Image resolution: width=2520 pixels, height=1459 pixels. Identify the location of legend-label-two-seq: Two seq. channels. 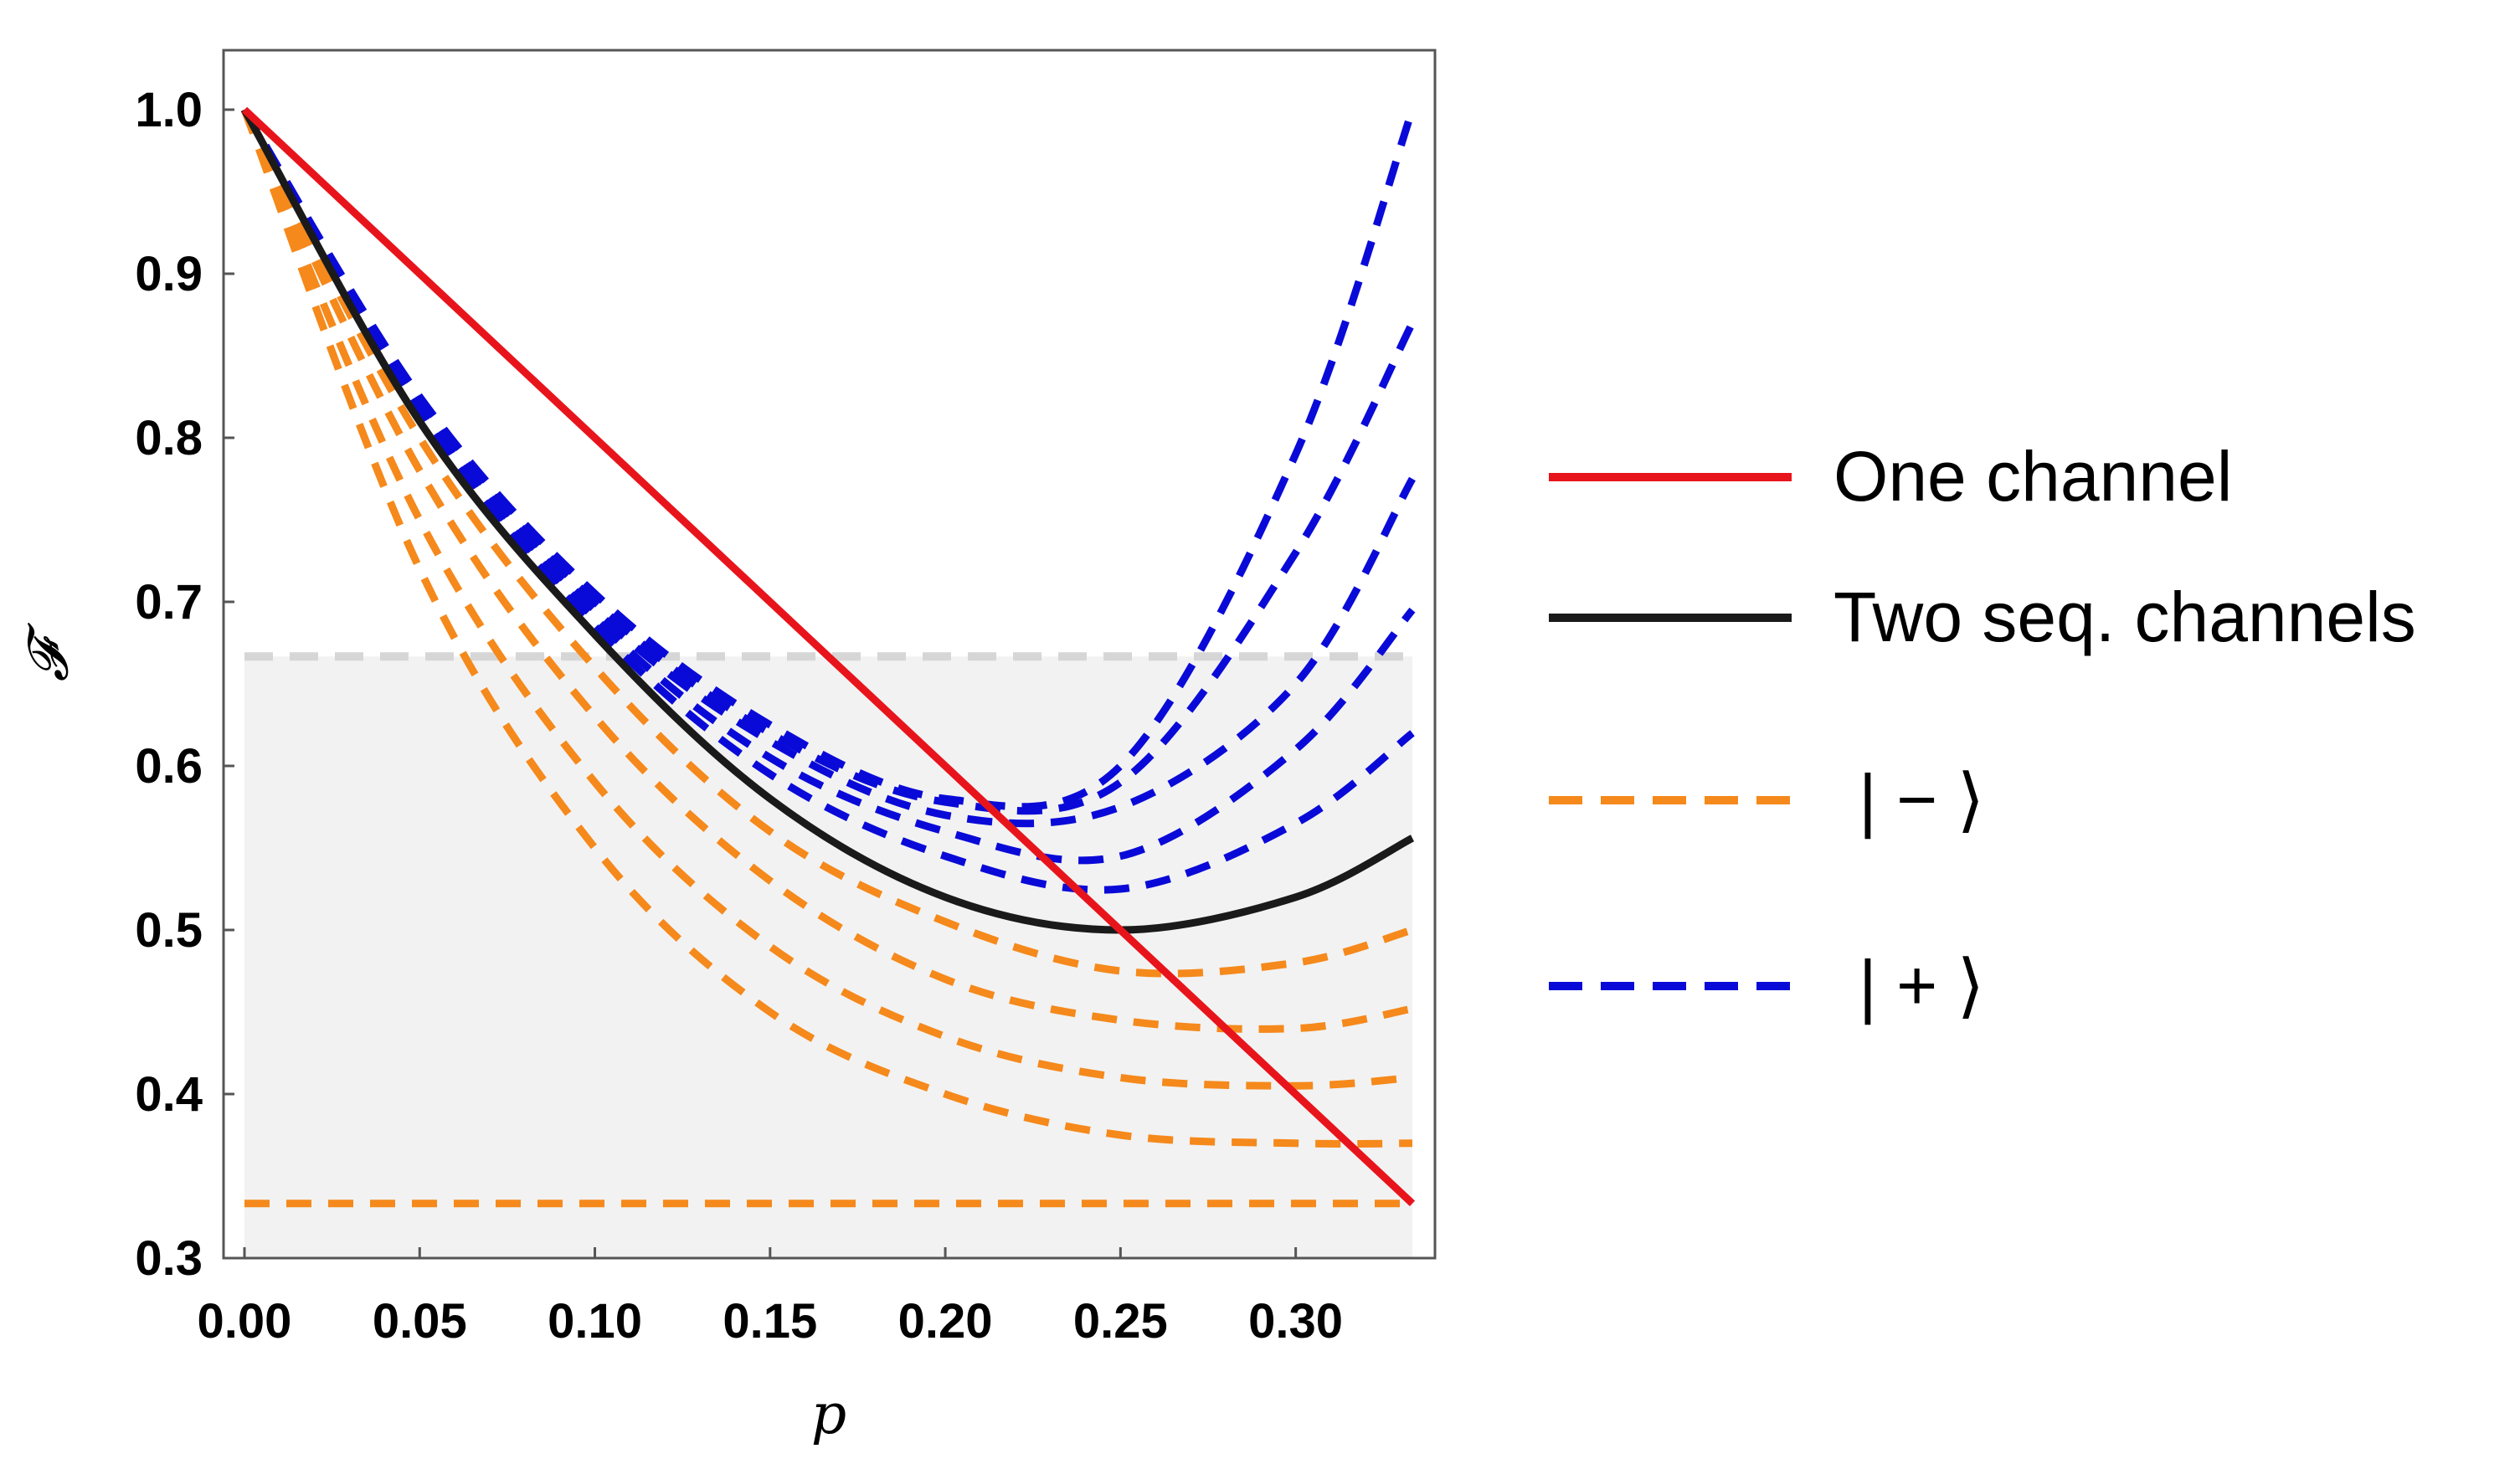
(2124, 617).